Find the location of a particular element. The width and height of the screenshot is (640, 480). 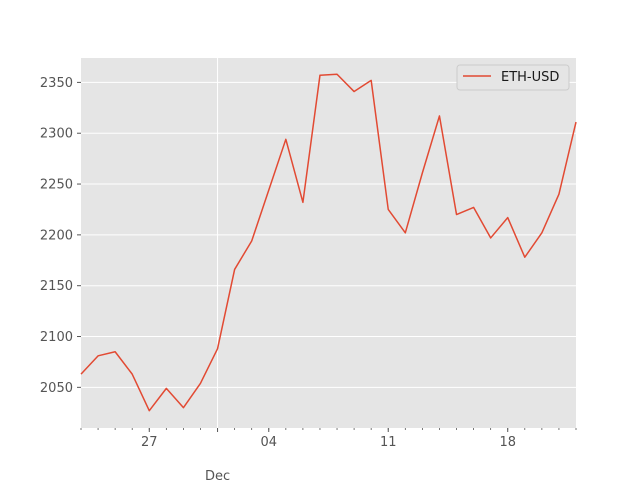

legend: ETH-USD is located at coordinates (513, 77).